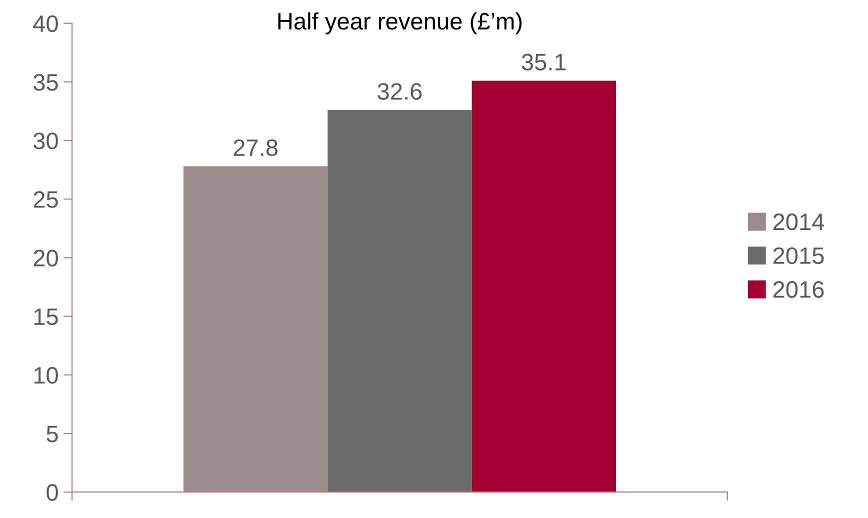  I want to click on legend-label: 2015, so click(798, 255).